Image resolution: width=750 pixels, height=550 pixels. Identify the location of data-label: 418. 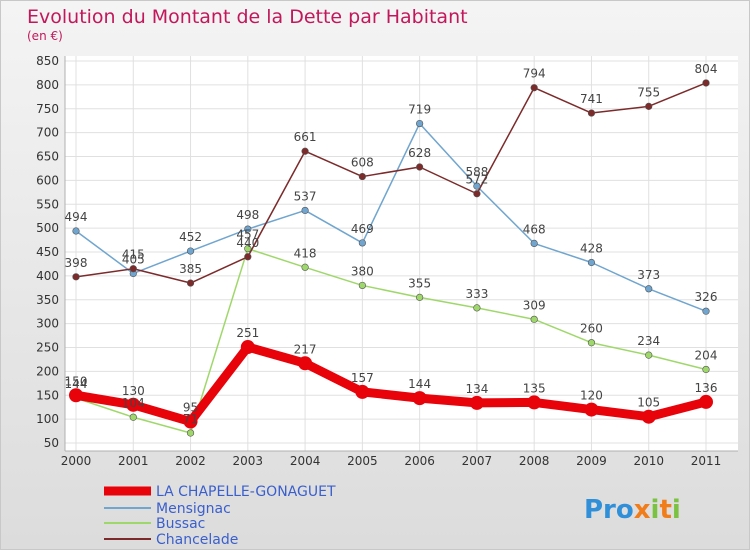
(305, 253).